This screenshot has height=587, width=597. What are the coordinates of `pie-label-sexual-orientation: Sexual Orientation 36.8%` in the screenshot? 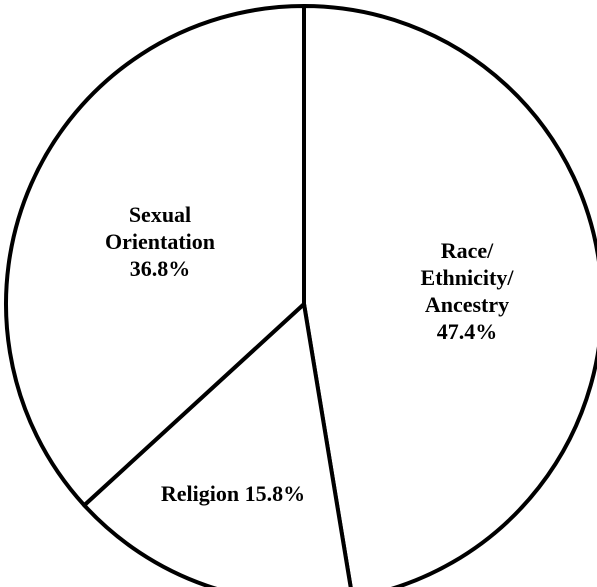 It's located at (160, 241).